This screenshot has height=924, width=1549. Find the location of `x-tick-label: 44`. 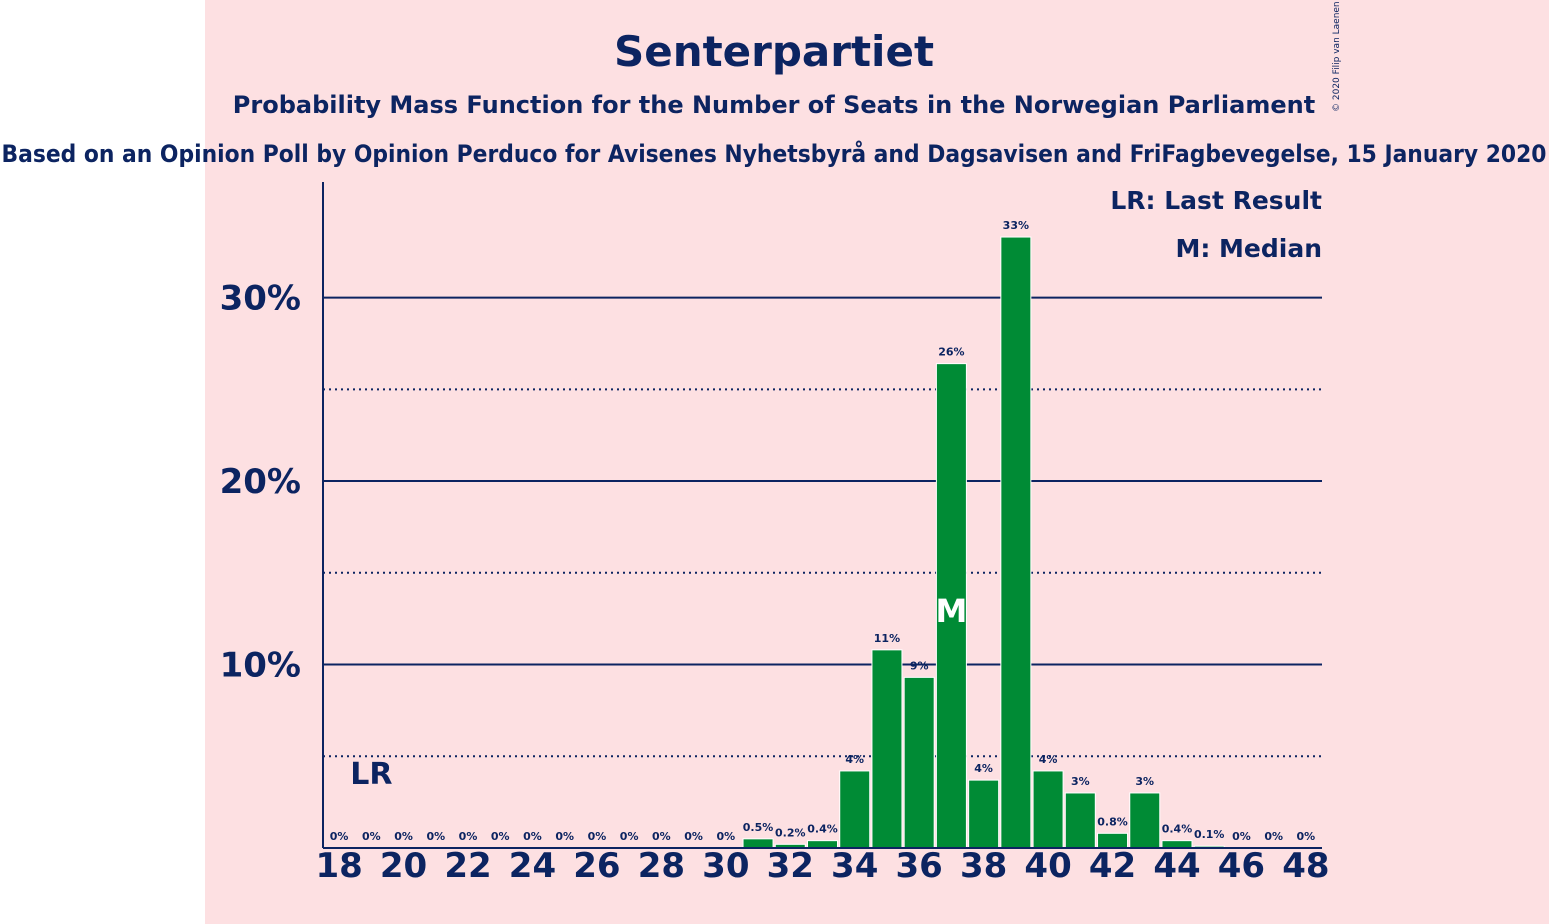

x-tick-label: 44 is located at coordinates (1176, 866).